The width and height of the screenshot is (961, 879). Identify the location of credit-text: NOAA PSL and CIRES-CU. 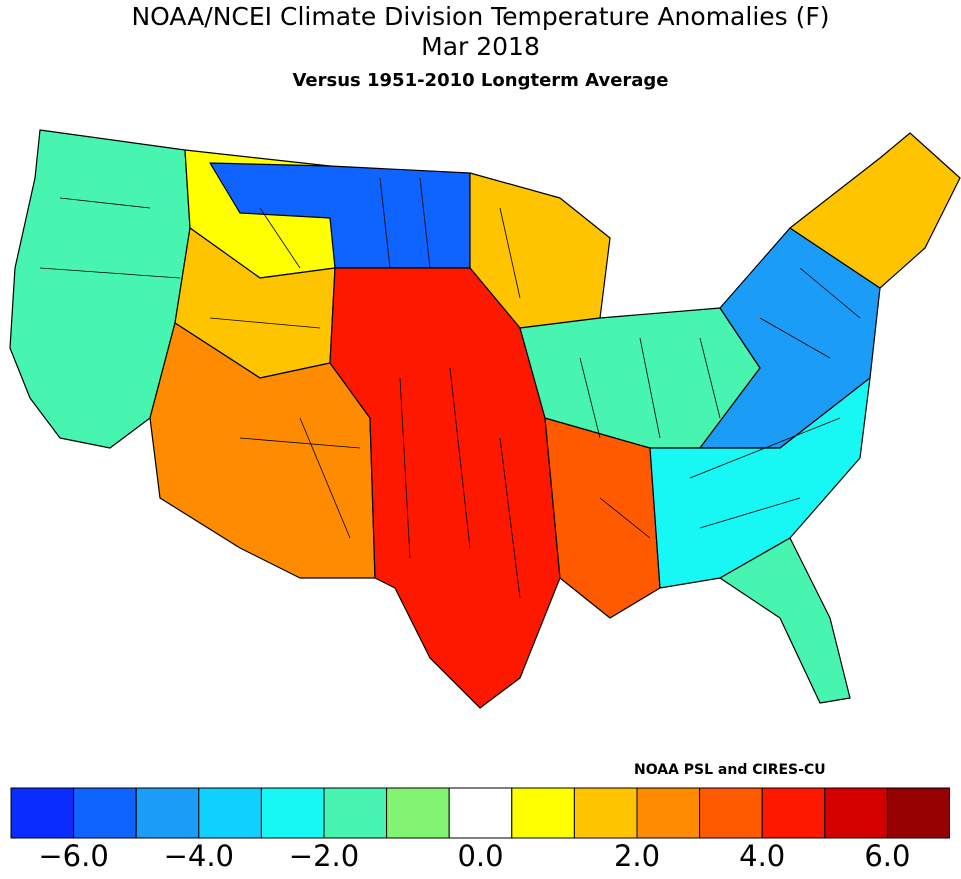
(730, 770).